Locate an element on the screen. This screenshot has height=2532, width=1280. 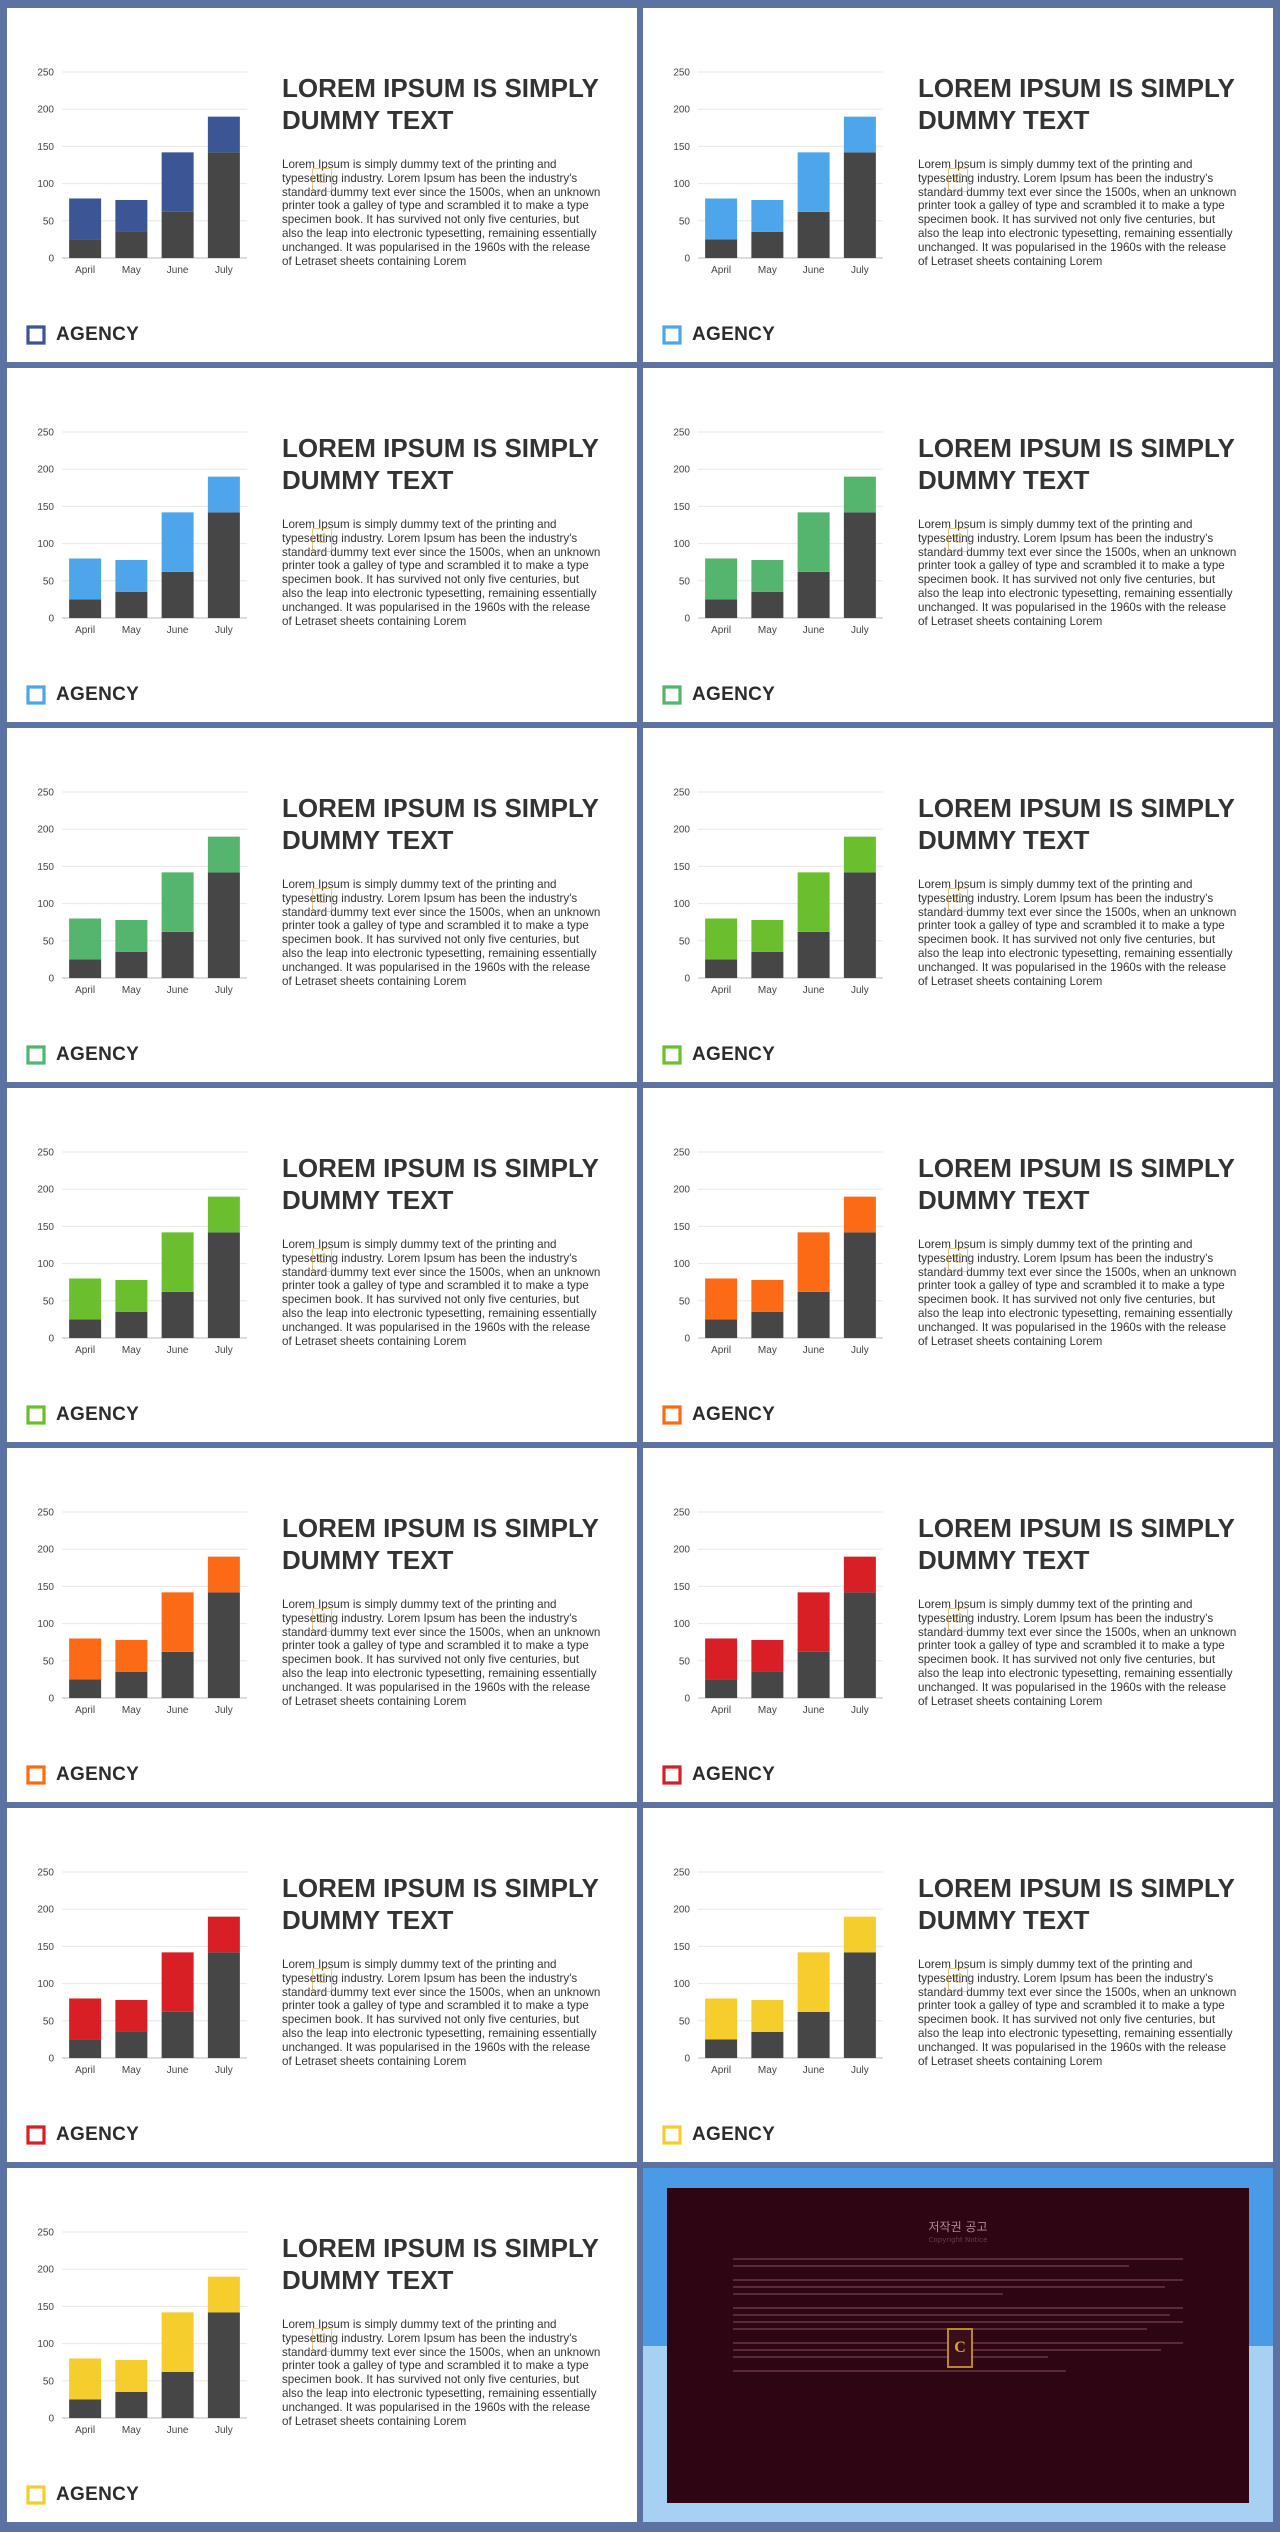
notice-subtitle: Copyright Notice is located at coordinates (958, 2240).